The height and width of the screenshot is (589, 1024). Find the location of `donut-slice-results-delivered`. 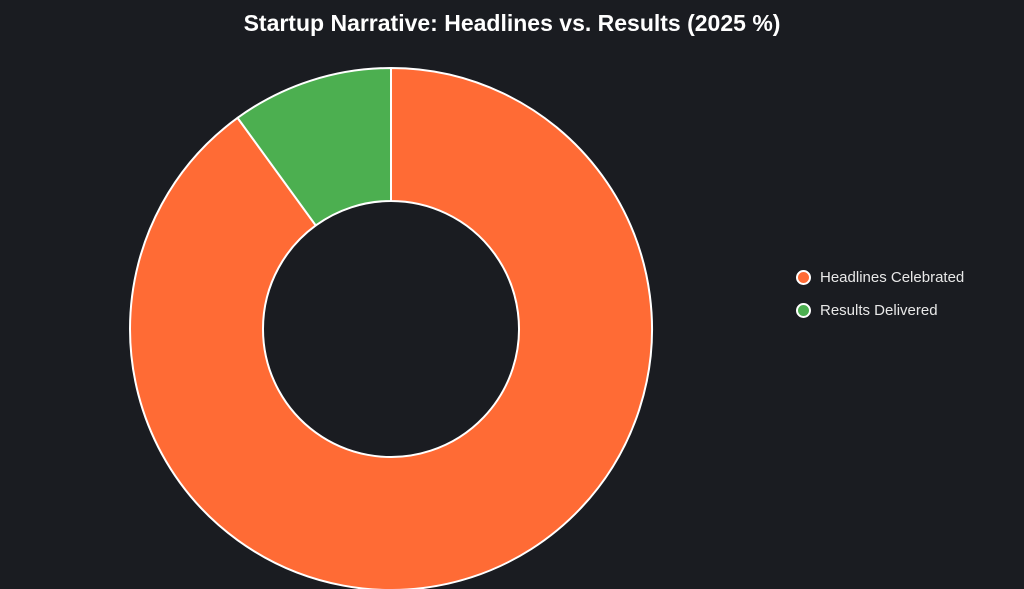

donut-slice-results-delivered is located at coordinates (314, 147).